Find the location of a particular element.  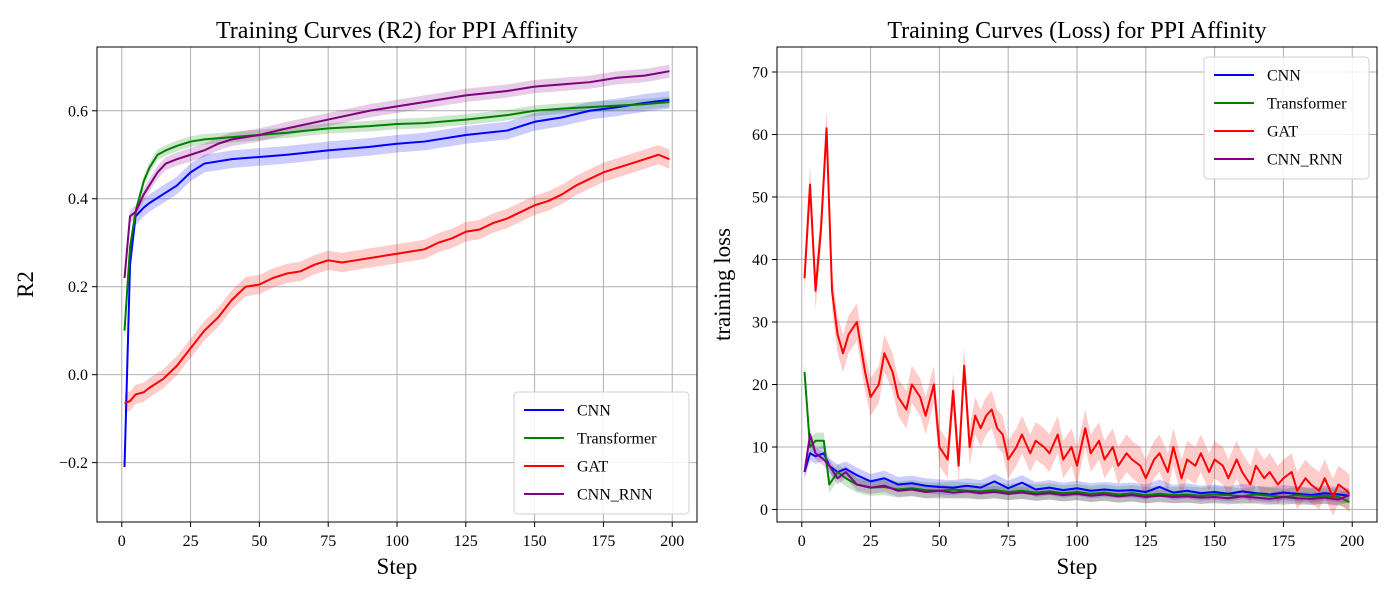

loss-series-cnn is located at coordinates (1076, 474).